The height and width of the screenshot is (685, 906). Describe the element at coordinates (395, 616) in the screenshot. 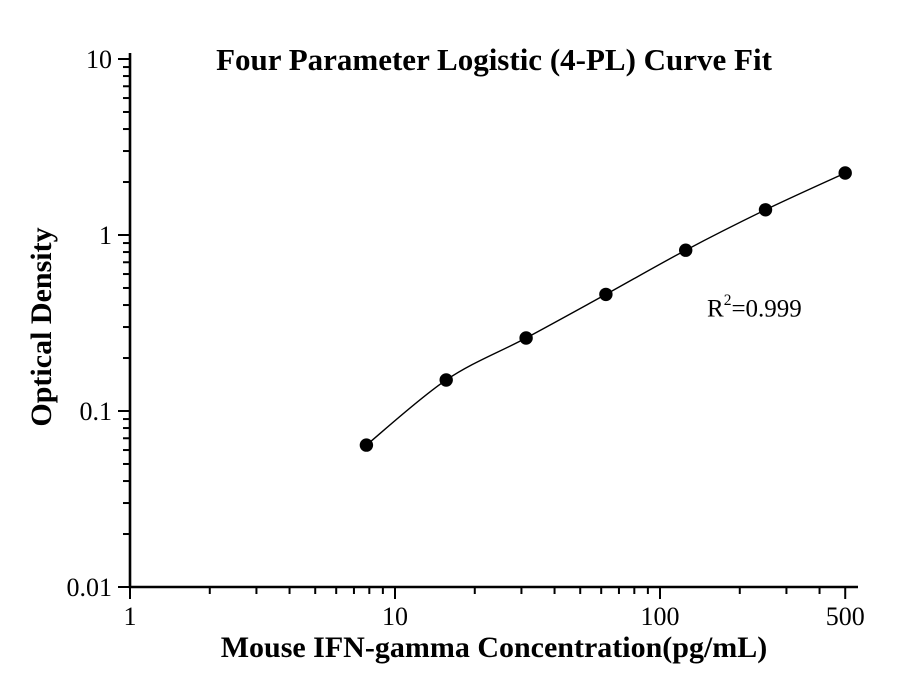

I see `x-tick-label: 10` at that location.